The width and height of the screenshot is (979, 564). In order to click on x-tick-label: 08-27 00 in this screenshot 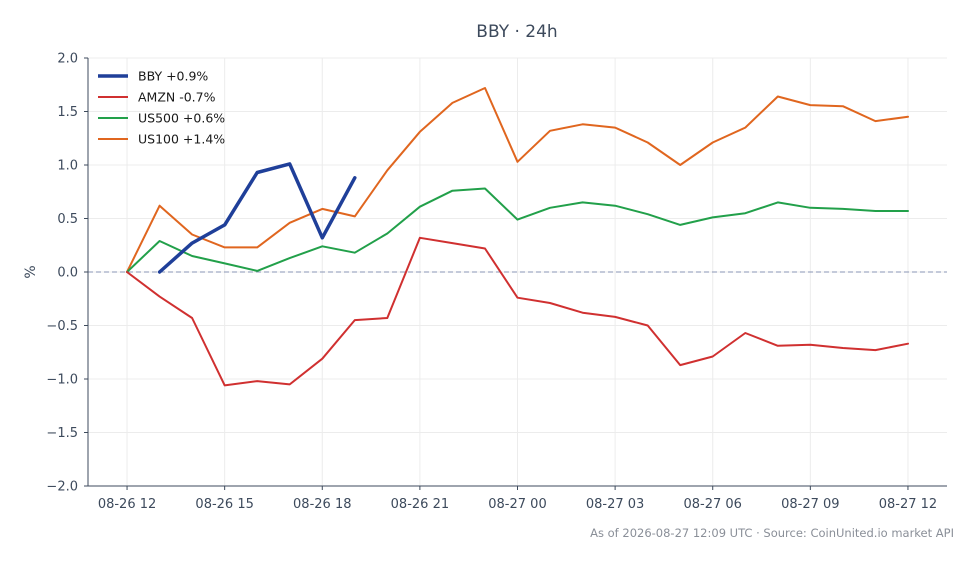, I will do `click(517, 504)`.